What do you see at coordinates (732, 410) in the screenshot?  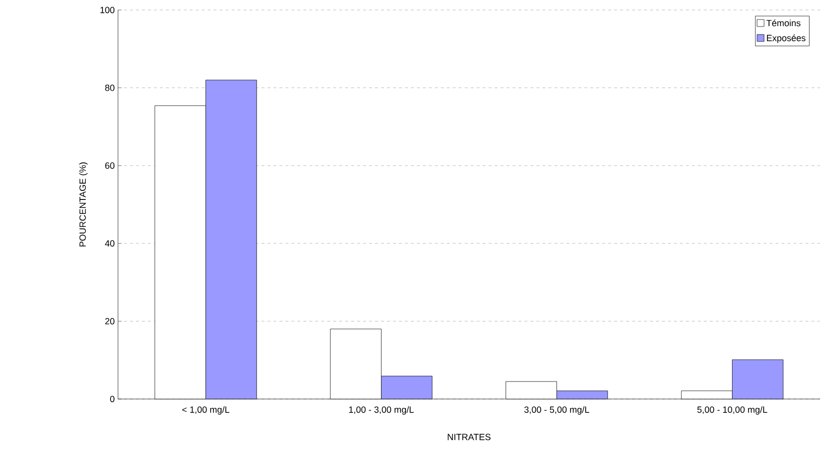 I see `x-tick-label: 5,00 - 10,00 mg/L` at bounding box center [732, 410].